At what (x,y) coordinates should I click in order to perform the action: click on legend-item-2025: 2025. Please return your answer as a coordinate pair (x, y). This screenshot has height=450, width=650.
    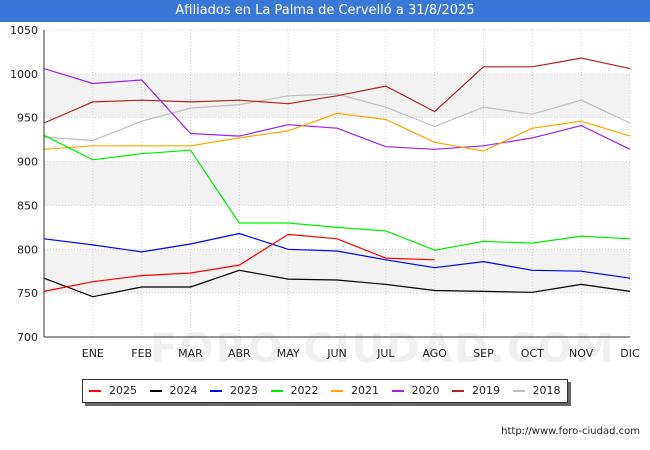
    Looking at the image, I should click on (113, 390).